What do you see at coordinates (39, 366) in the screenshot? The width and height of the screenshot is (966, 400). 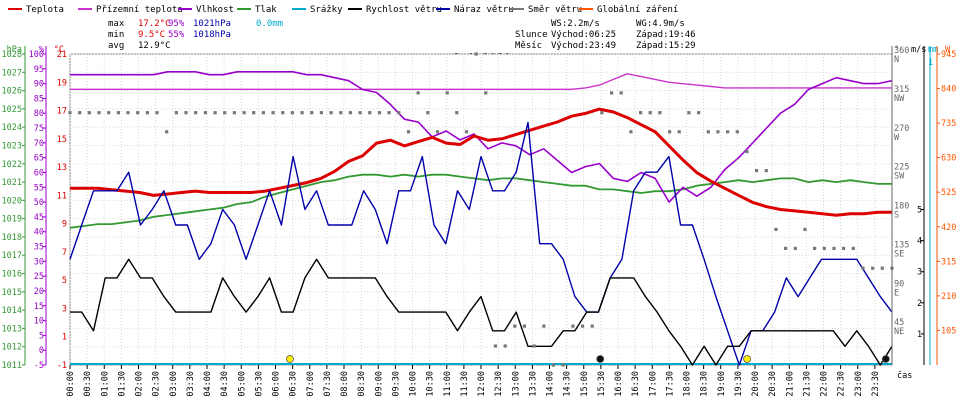 I see `humidity-tick-label: -5` at bounding box center [39, 366].